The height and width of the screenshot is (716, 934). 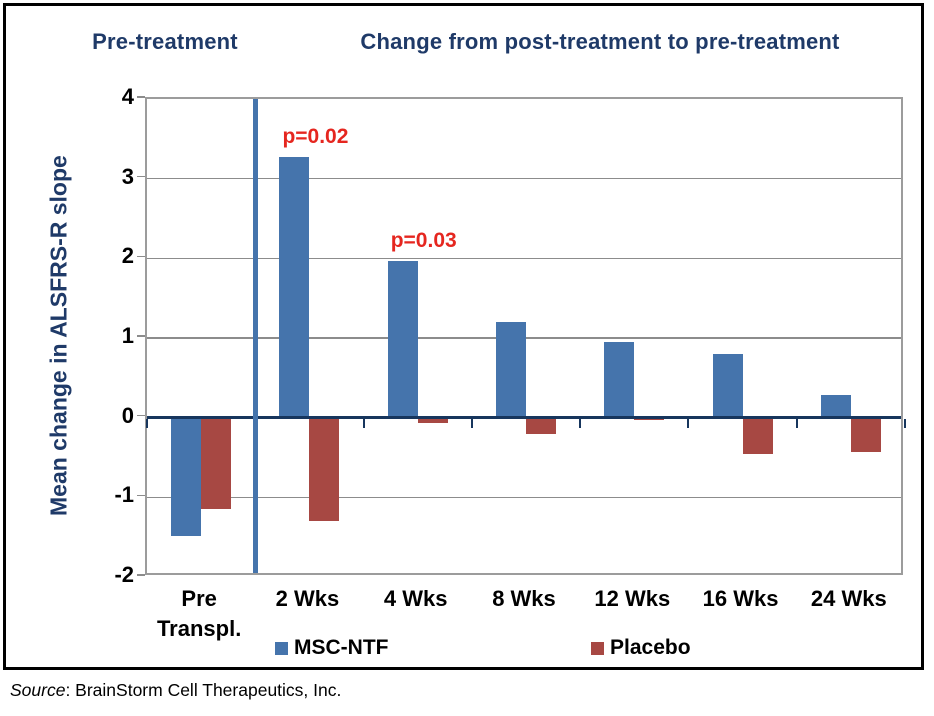 I want to click on msc-ntf-swatch-icon, so click(x=281, y=648).